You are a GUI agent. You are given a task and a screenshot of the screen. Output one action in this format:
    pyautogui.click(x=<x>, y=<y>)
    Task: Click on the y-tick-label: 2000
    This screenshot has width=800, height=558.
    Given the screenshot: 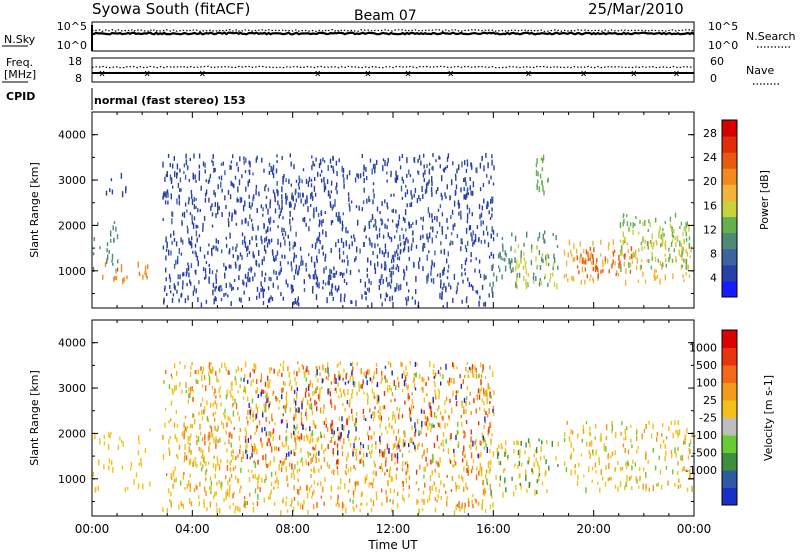 What is the action you would take?
    pyautogui.click(x=72, y=225)
    